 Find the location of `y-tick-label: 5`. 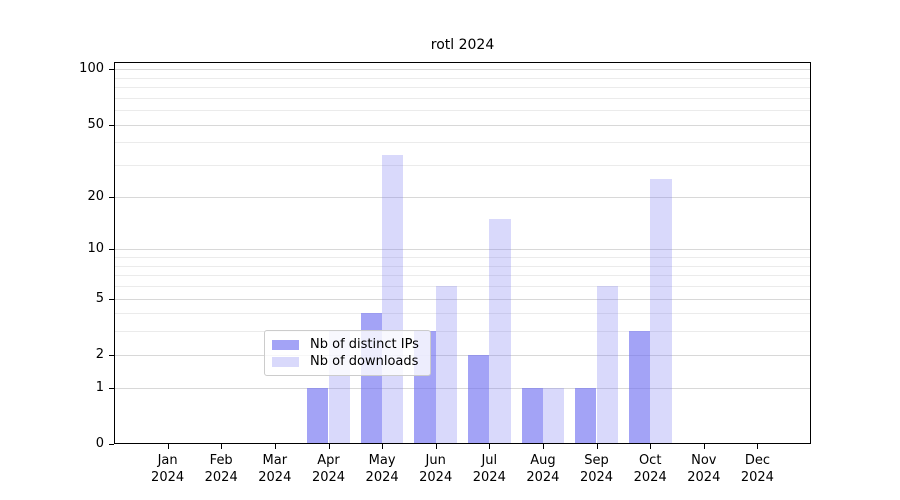

y-tick-label: 5 is located at coordinates (99, 298).